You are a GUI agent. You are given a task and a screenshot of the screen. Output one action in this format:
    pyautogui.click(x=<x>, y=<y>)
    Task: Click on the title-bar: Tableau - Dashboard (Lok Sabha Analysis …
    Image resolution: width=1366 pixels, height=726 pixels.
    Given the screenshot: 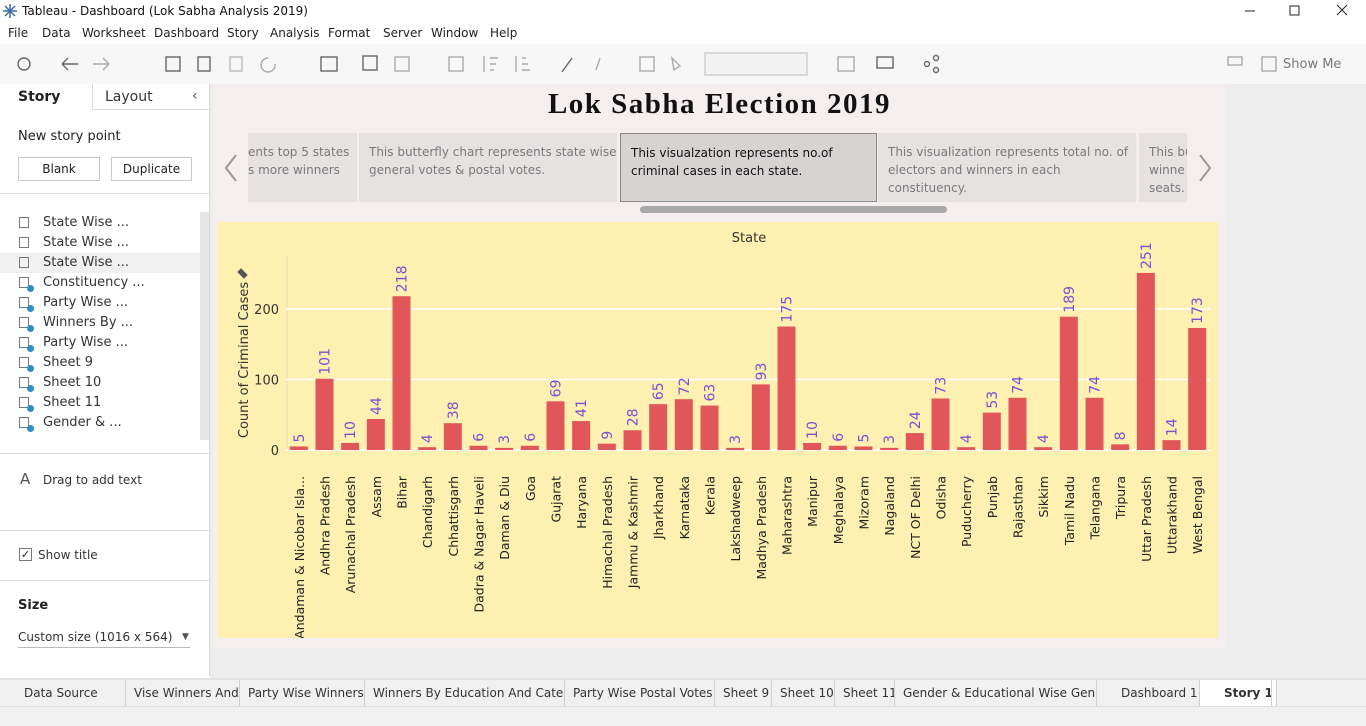 What is the action you would take?
    pyautogui.click(x=675, y=11)
    